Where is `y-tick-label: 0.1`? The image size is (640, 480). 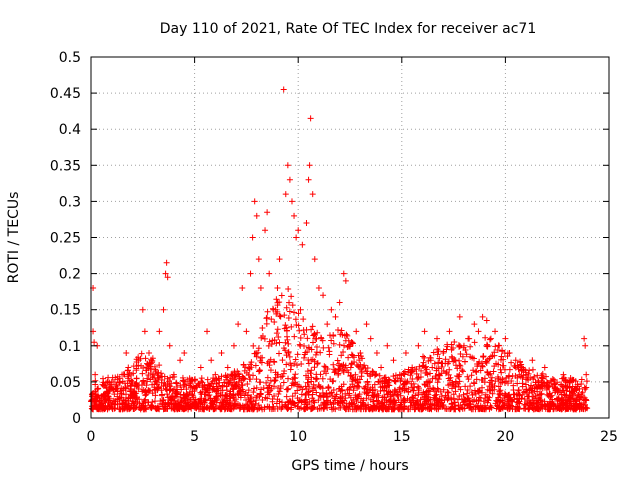
y-tick-label: 0.1 is located at coordinates (70, 347).